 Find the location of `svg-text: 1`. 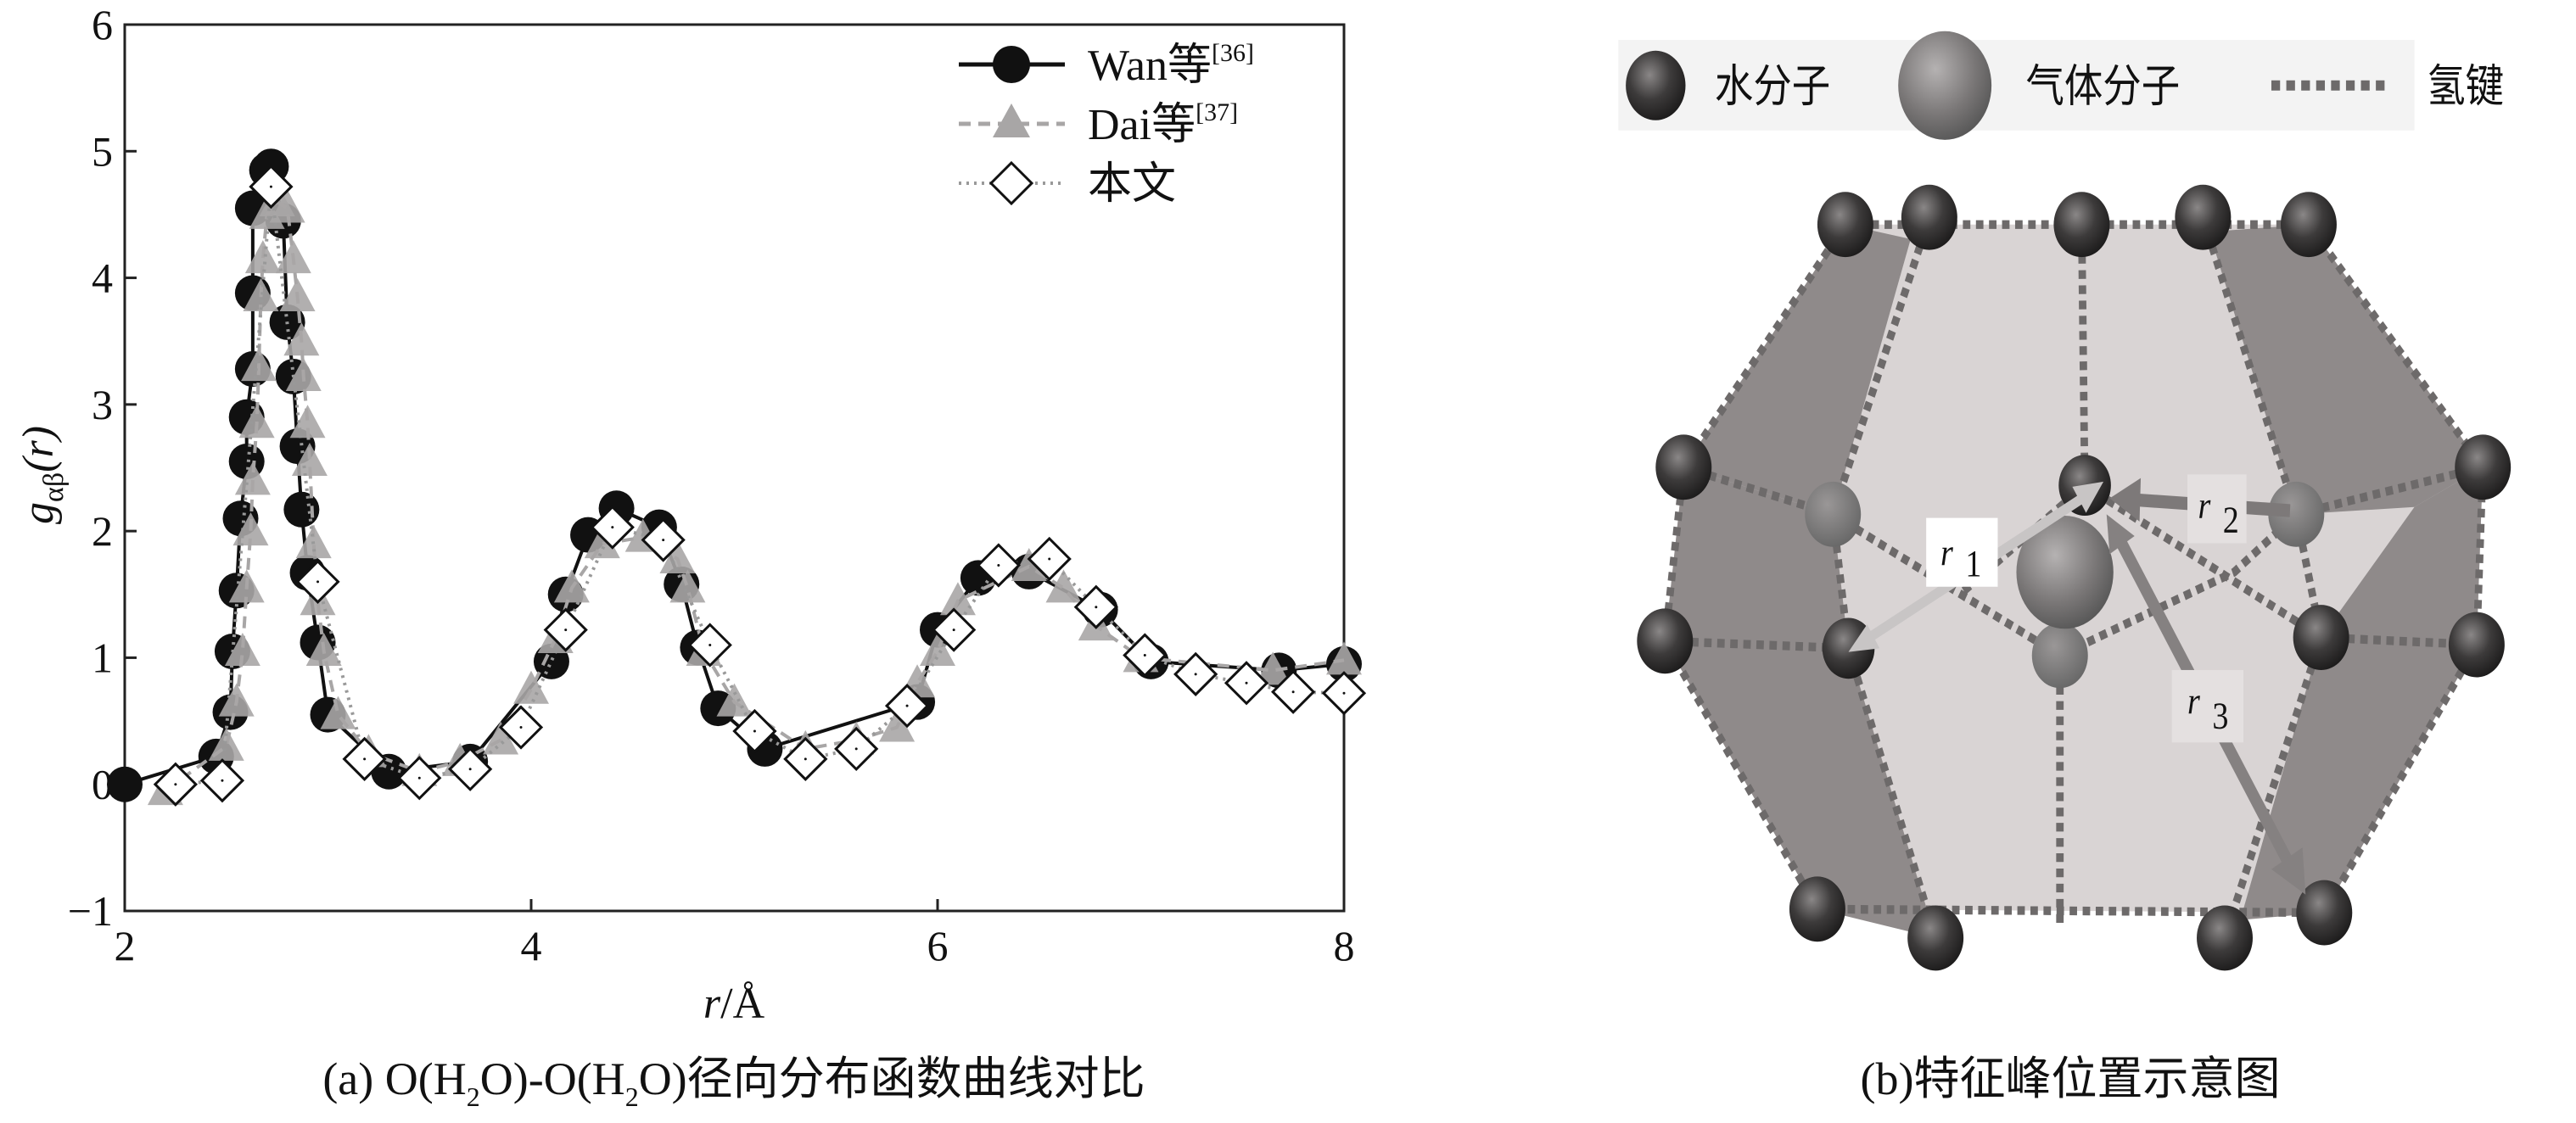

svg-text: 1 is located at coordinates (1973, 563).